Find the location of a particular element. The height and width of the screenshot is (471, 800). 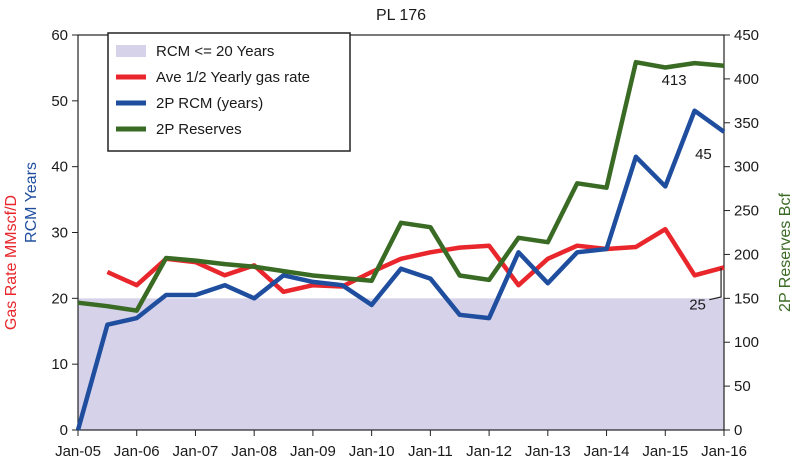

y-right-tick-label: 300 is located at coordinates (746, 167).